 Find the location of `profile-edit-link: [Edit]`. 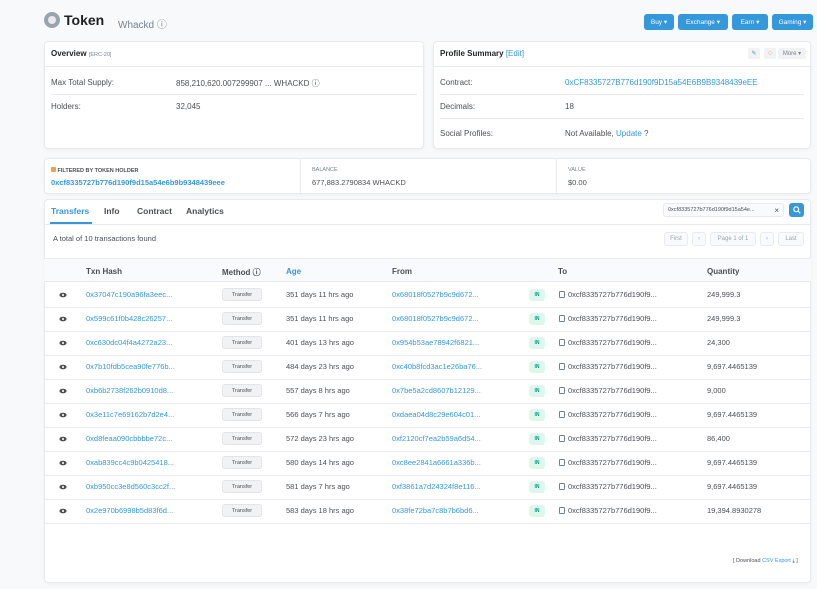

profile-edit-link: [Edit] is located at coordinates (515, 53).